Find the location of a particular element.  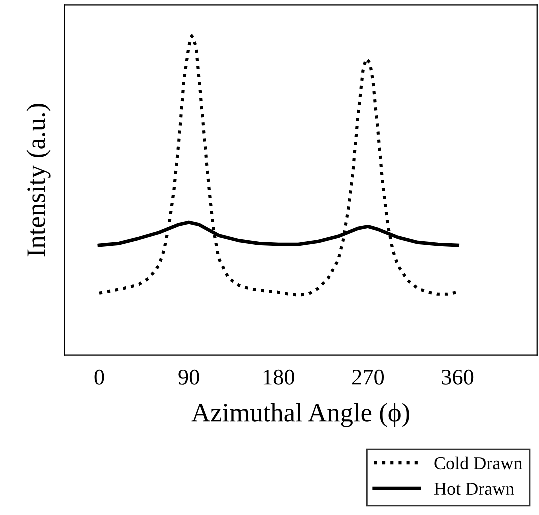

x-axis-title: Azimuthal Angle (ϕ) is located at coordinates (301, 415).